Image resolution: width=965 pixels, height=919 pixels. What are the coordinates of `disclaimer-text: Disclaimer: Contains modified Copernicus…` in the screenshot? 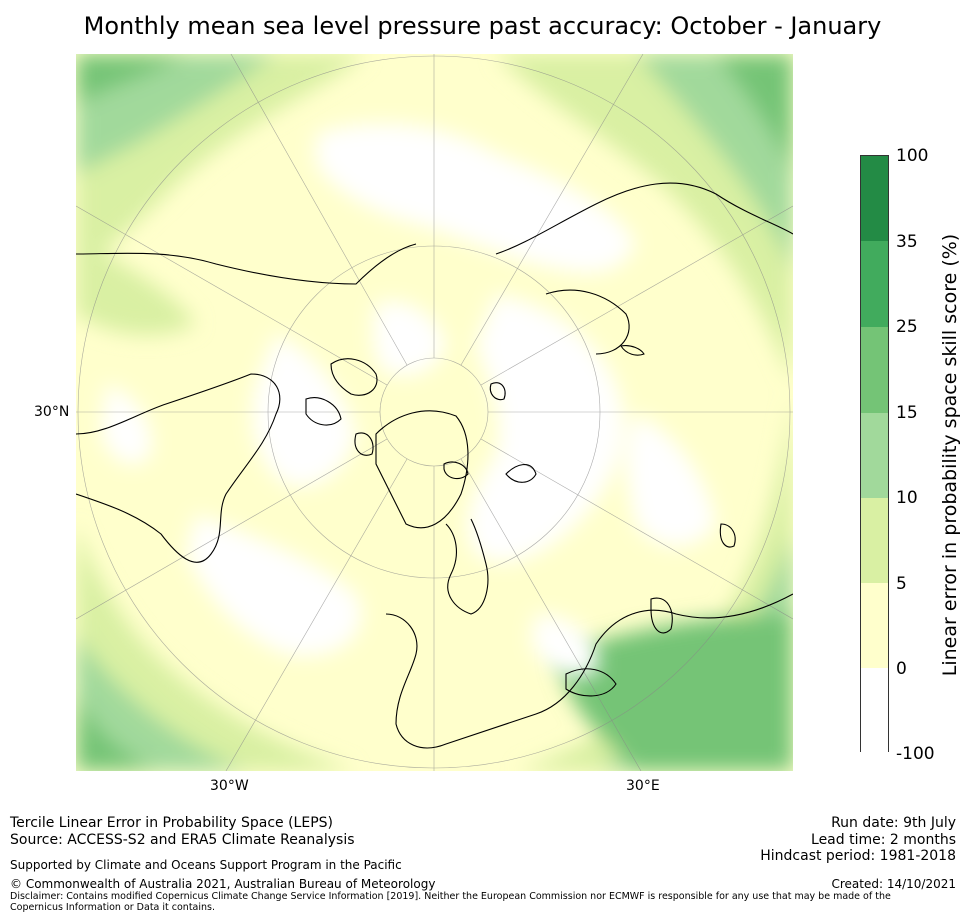 It's located at (450, 902).